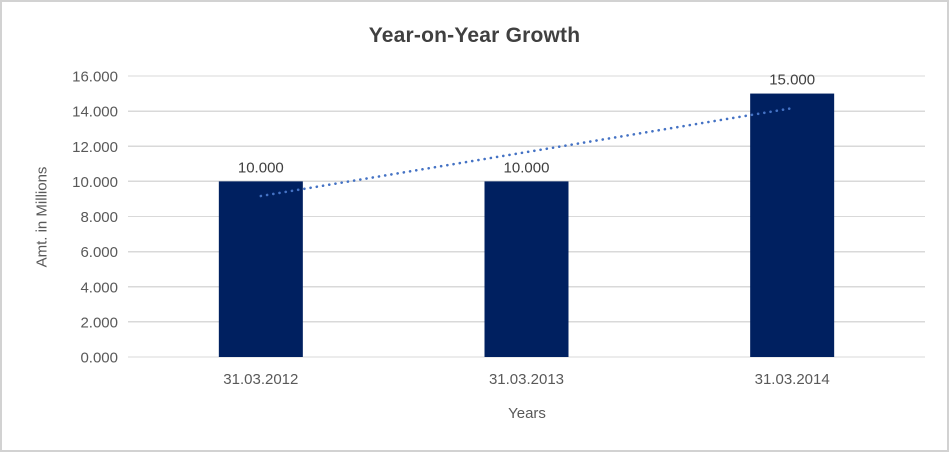 The width and height of the screenshot is (949, 452). I want to click on y-tick-label: 14.000, so click(95, 112).